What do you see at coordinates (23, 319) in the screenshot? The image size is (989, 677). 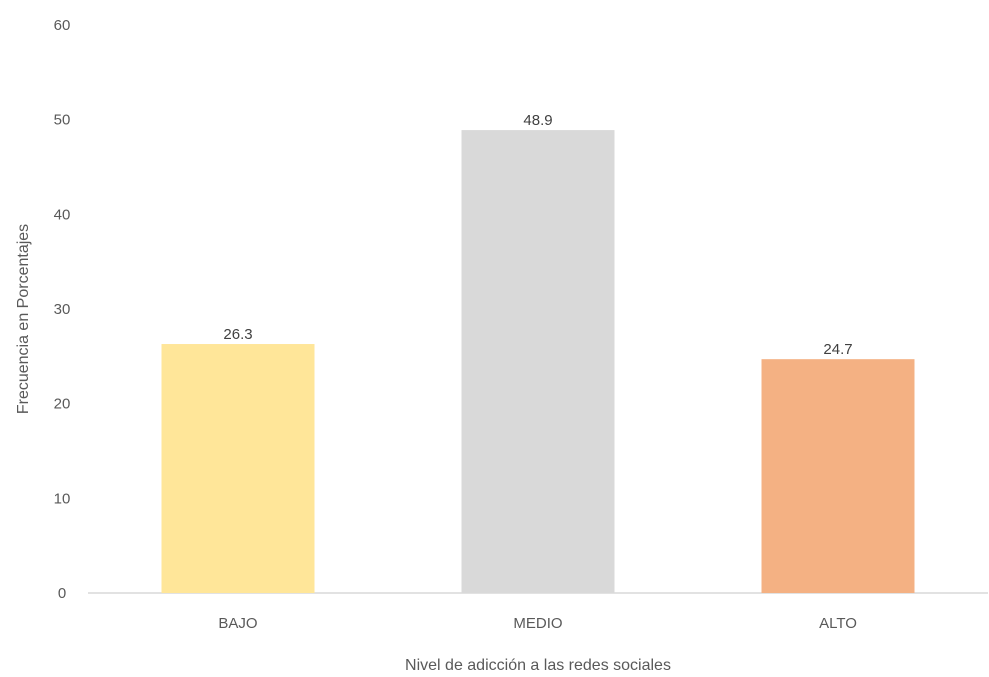 I see `y-axis-title: Frecuencia en Porcentajes` at bounding box center [23, 319].